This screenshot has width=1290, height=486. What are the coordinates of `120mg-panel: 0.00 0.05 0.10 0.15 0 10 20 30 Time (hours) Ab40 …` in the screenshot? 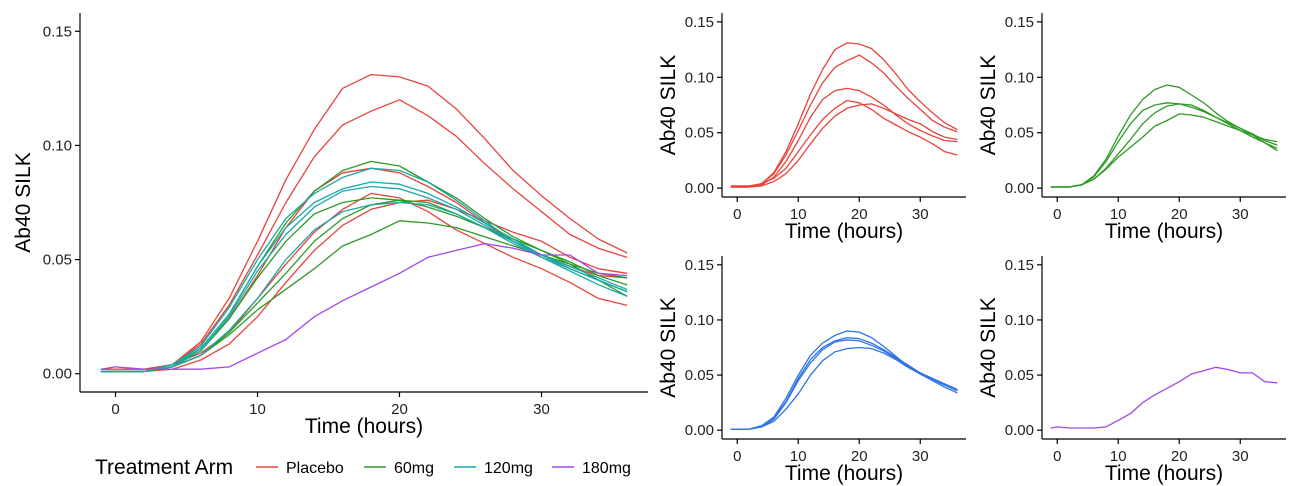 It's located at (811, 370).